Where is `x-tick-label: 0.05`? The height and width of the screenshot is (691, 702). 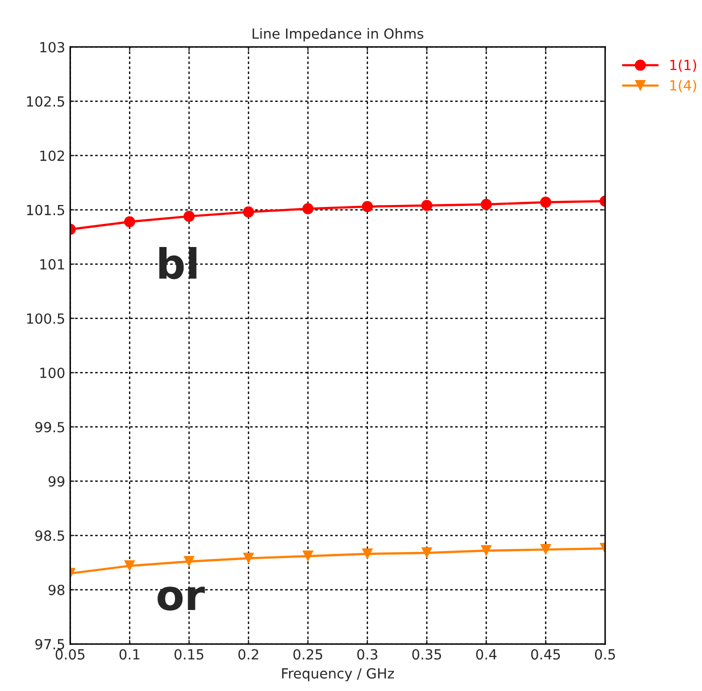
x-tick-label: 0.05 is located at coordinates (70, 654).